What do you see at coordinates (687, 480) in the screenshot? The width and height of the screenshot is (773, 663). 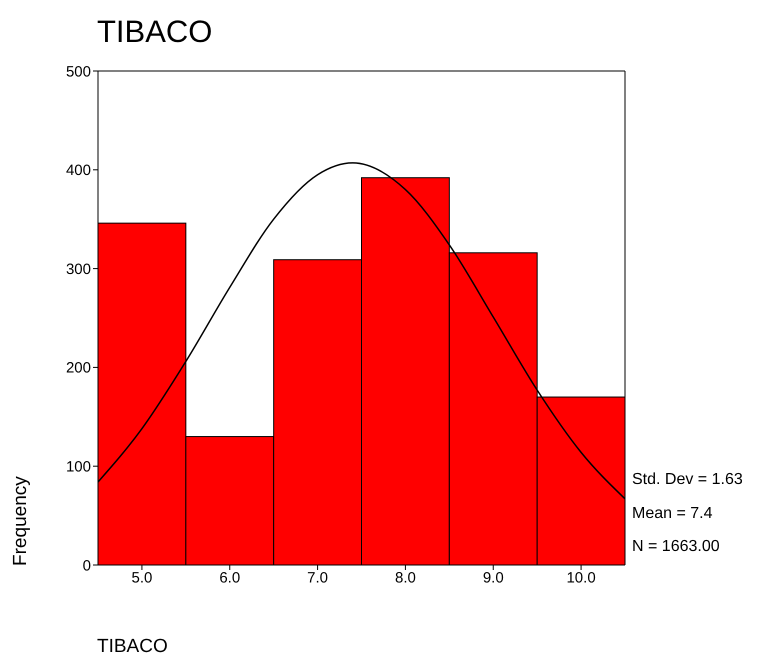 I see `text: Std. Dev = 1.63` at bounding box center [687, 480].